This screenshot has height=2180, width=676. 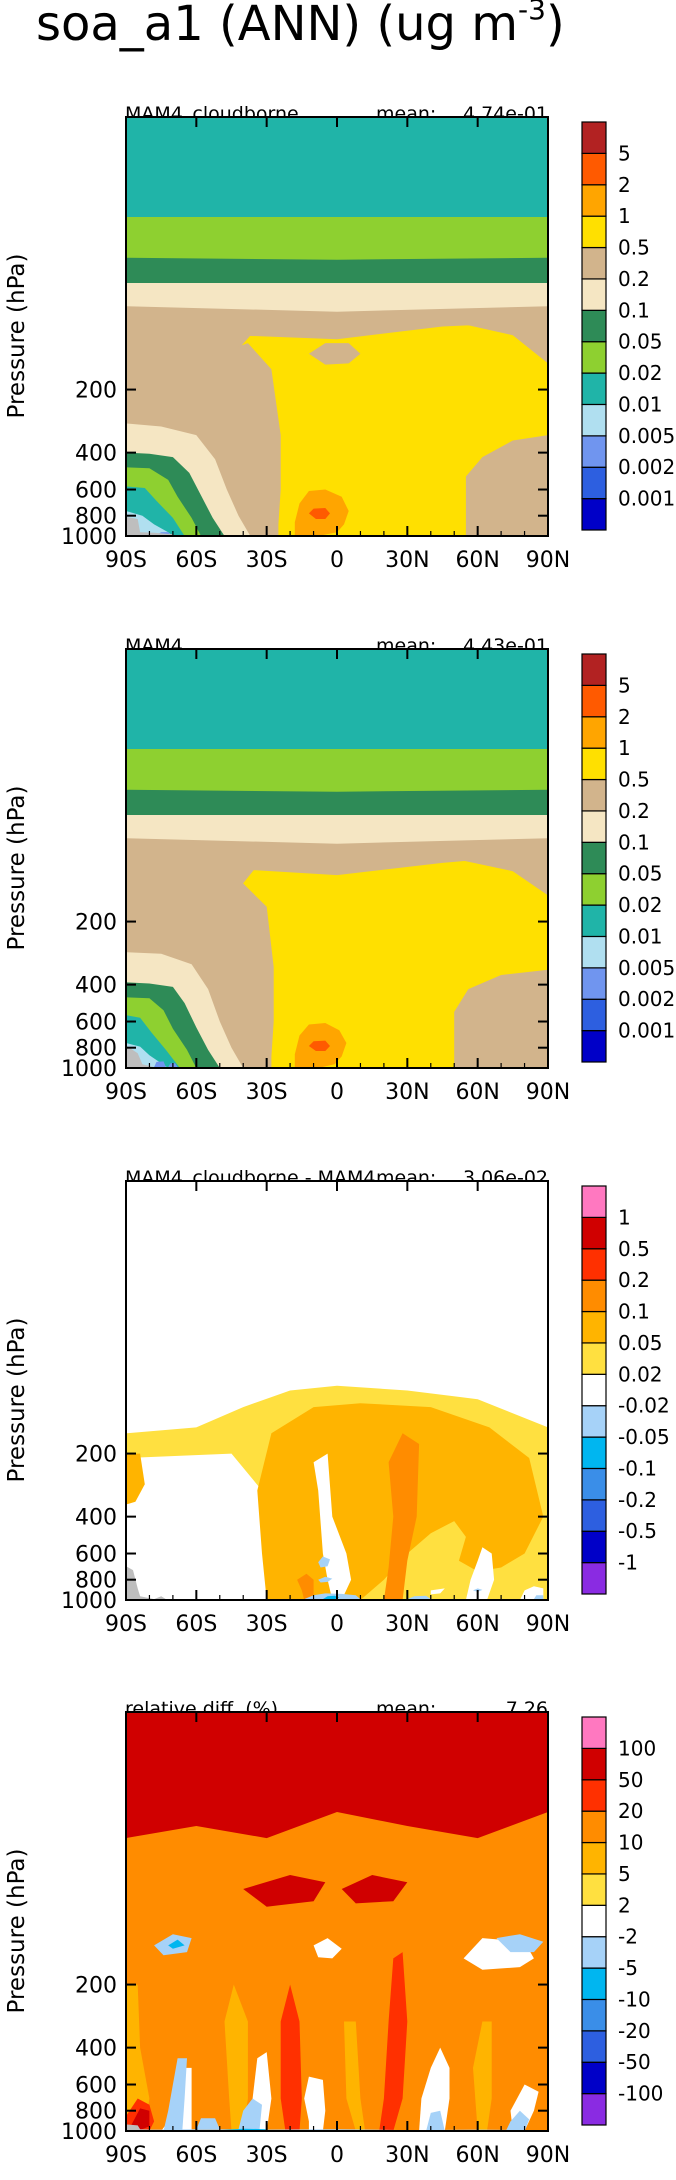 I want to click on title-units-exponent: -3, so click(x=532, y=13).